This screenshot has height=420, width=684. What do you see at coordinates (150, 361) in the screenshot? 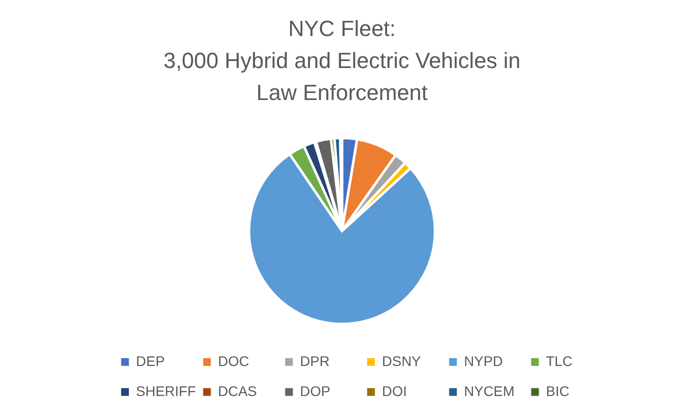
I see `legend-label: DEP` at bounding box center [150, 361].